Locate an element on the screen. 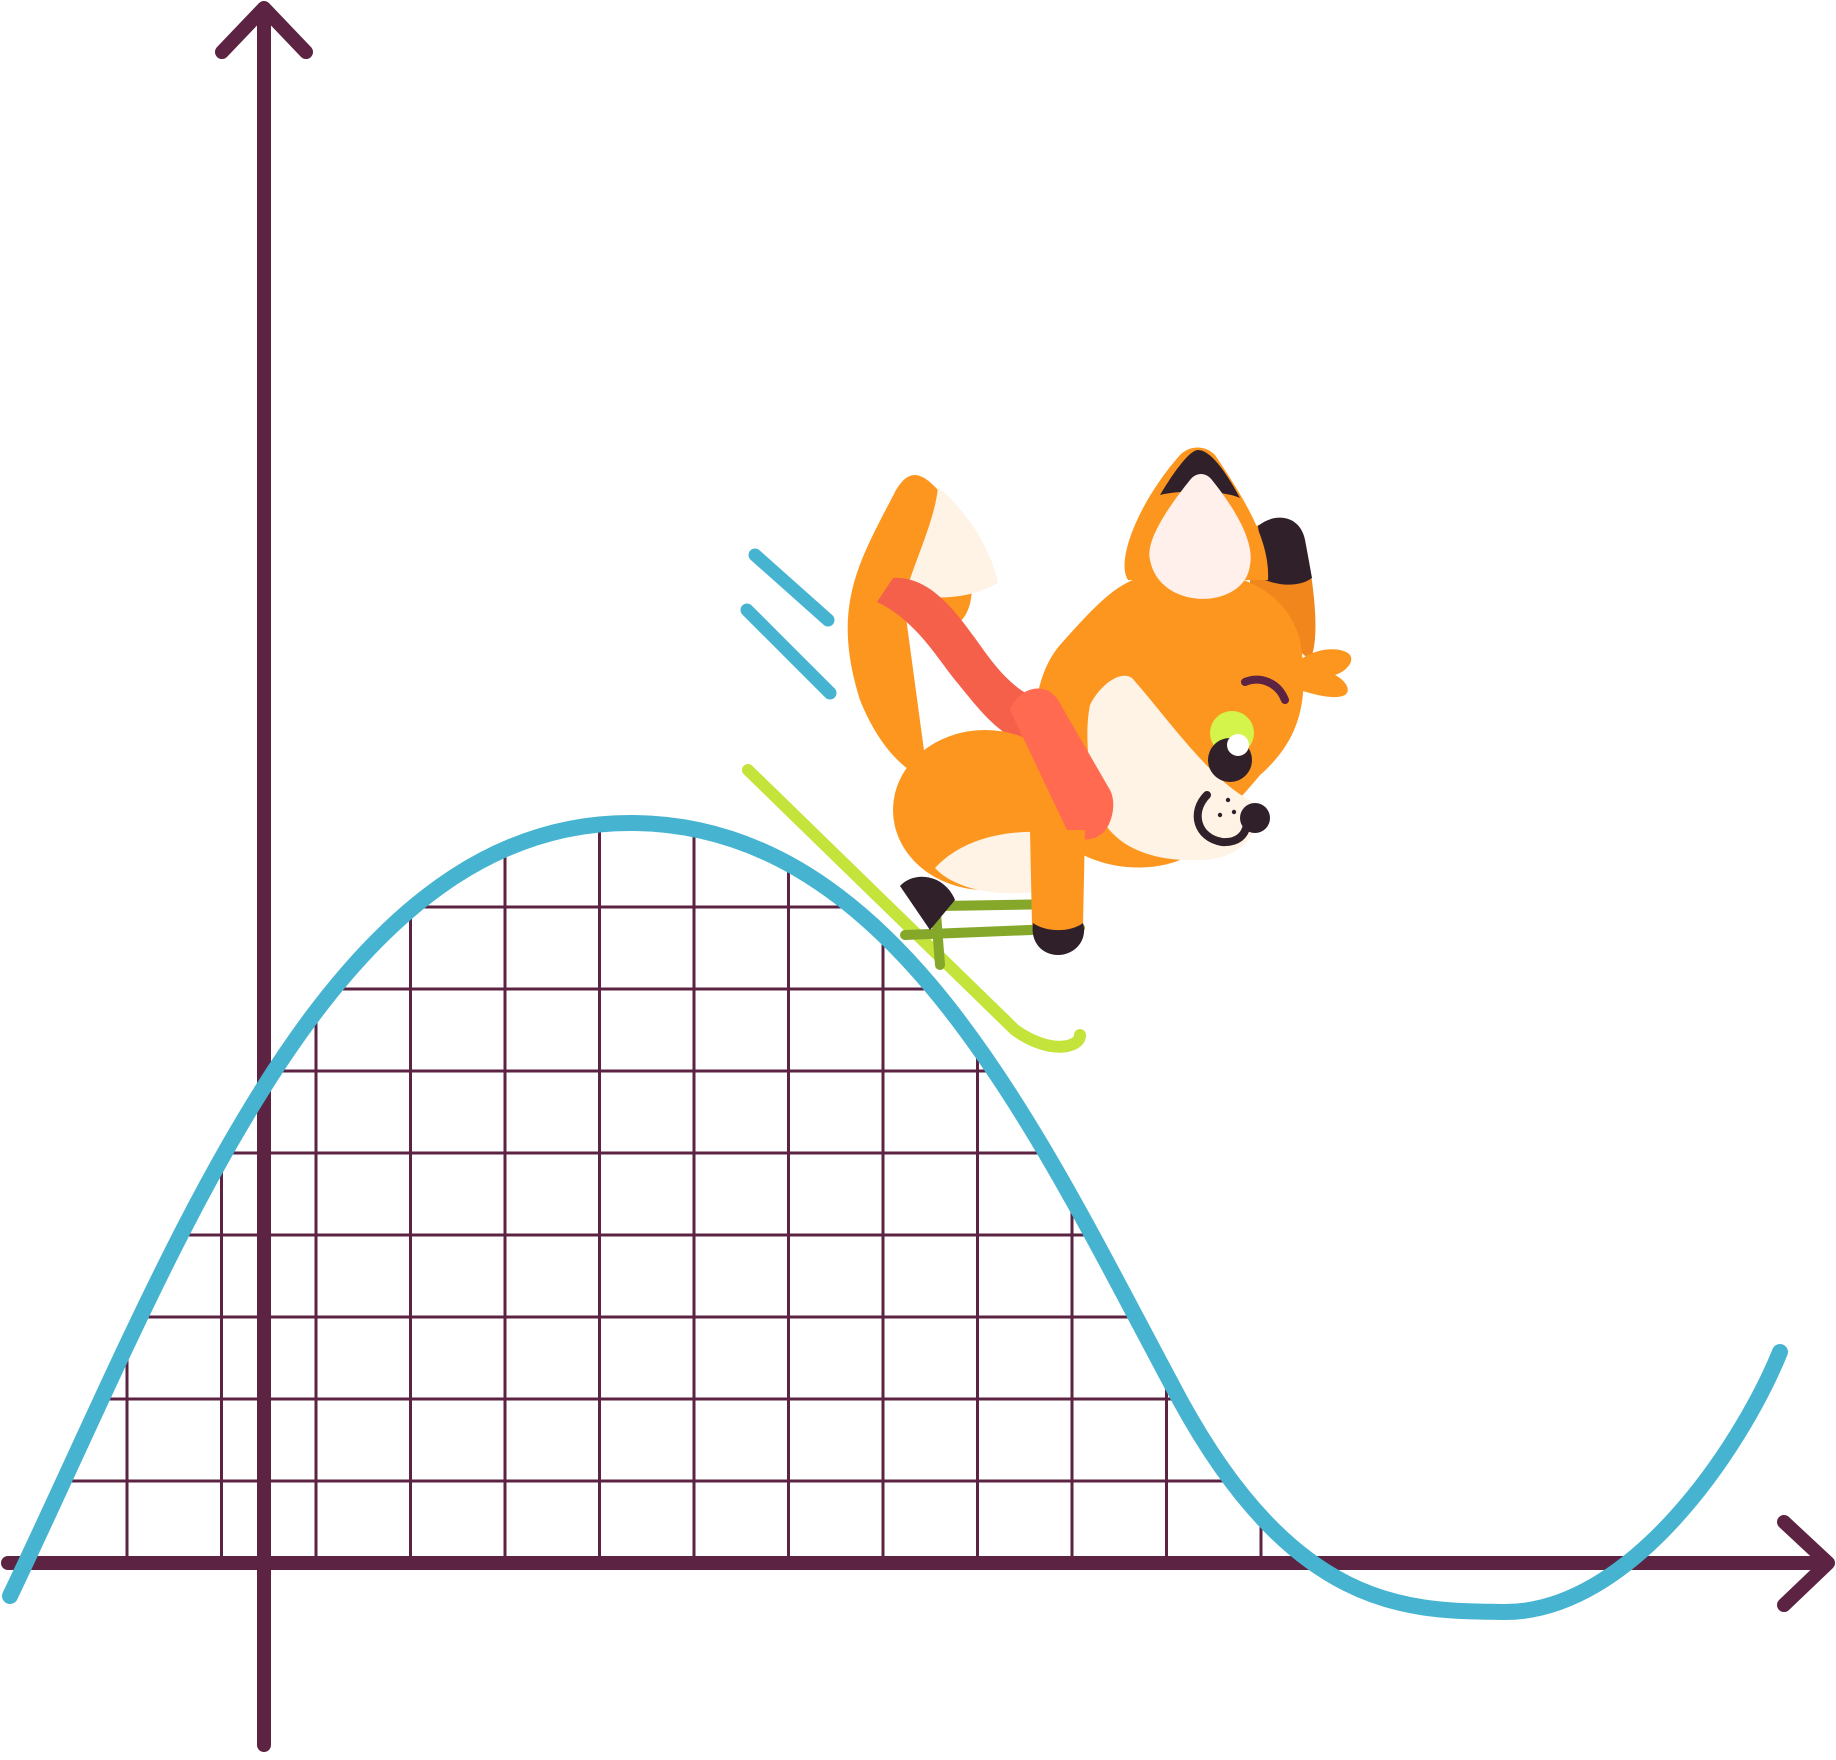 The height and width of the screenshot is (1760, 1836). fox-mouth is located at coordinates (1222, 819).